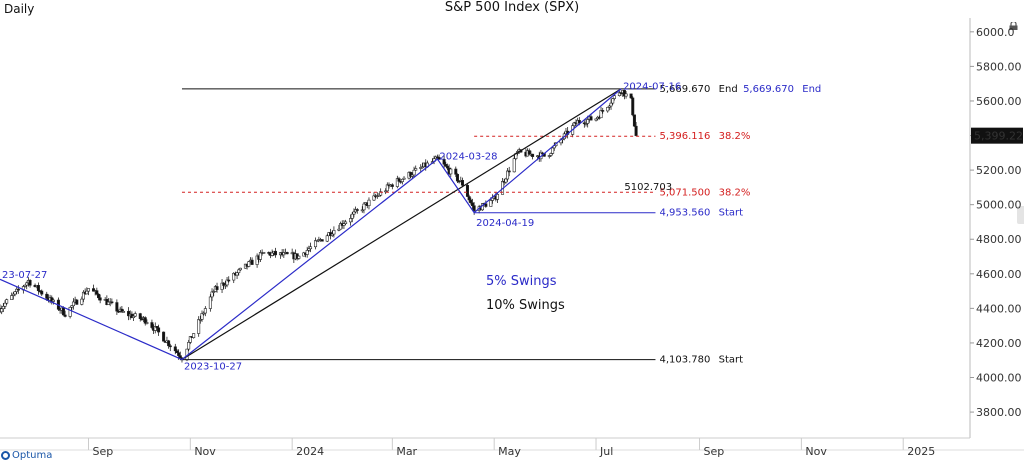 The width and height of the screenshot is (1024, 462). I want to click on level-label: 38.2%, so click(735, 192).